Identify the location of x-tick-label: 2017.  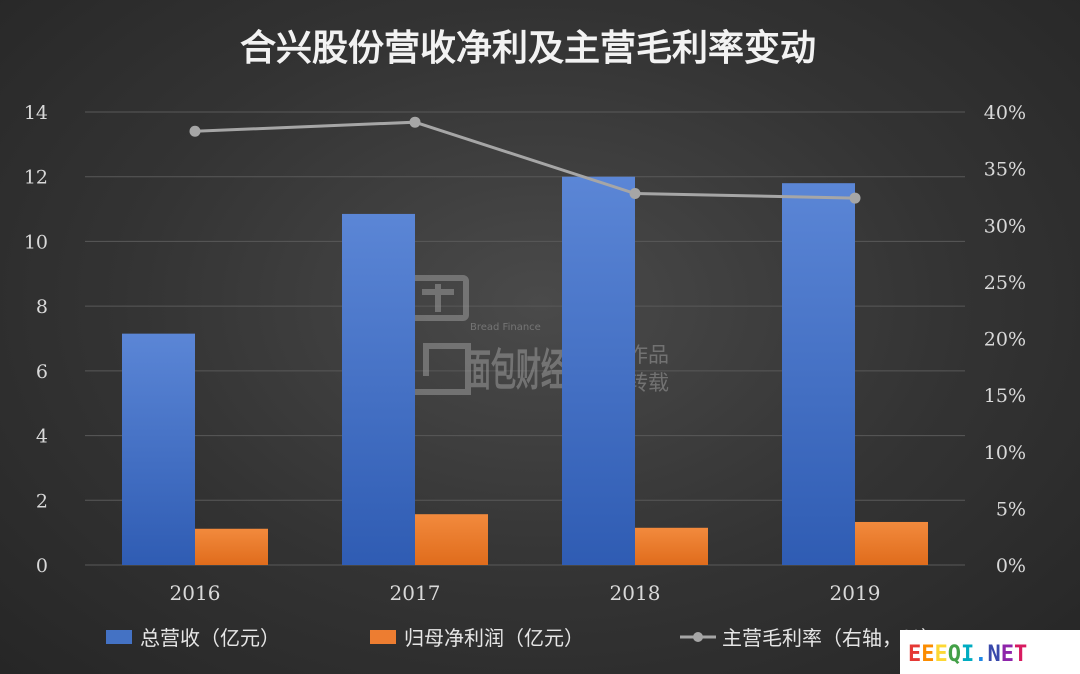
(415, 593).